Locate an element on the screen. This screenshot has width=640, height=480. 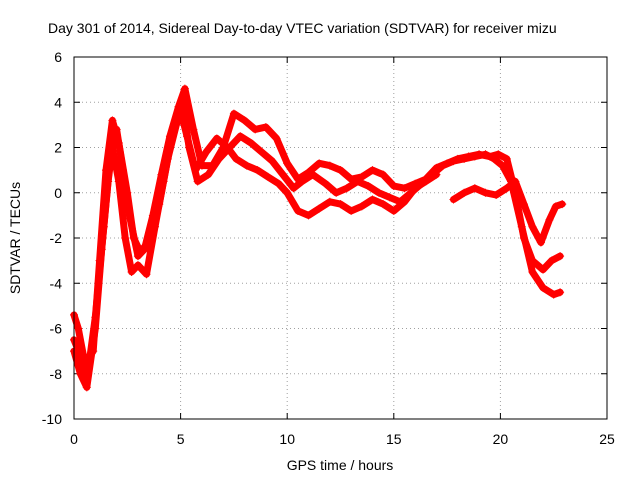
y-tick-label: -10 is located at coordinates (52, 419).